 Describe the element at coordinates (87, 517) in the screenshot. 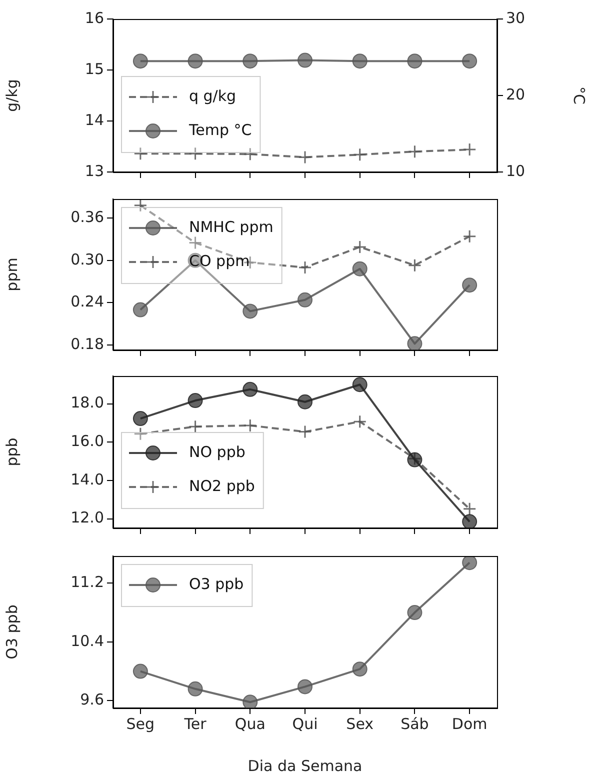

I see `y-tick-label: 12.0` at that location.